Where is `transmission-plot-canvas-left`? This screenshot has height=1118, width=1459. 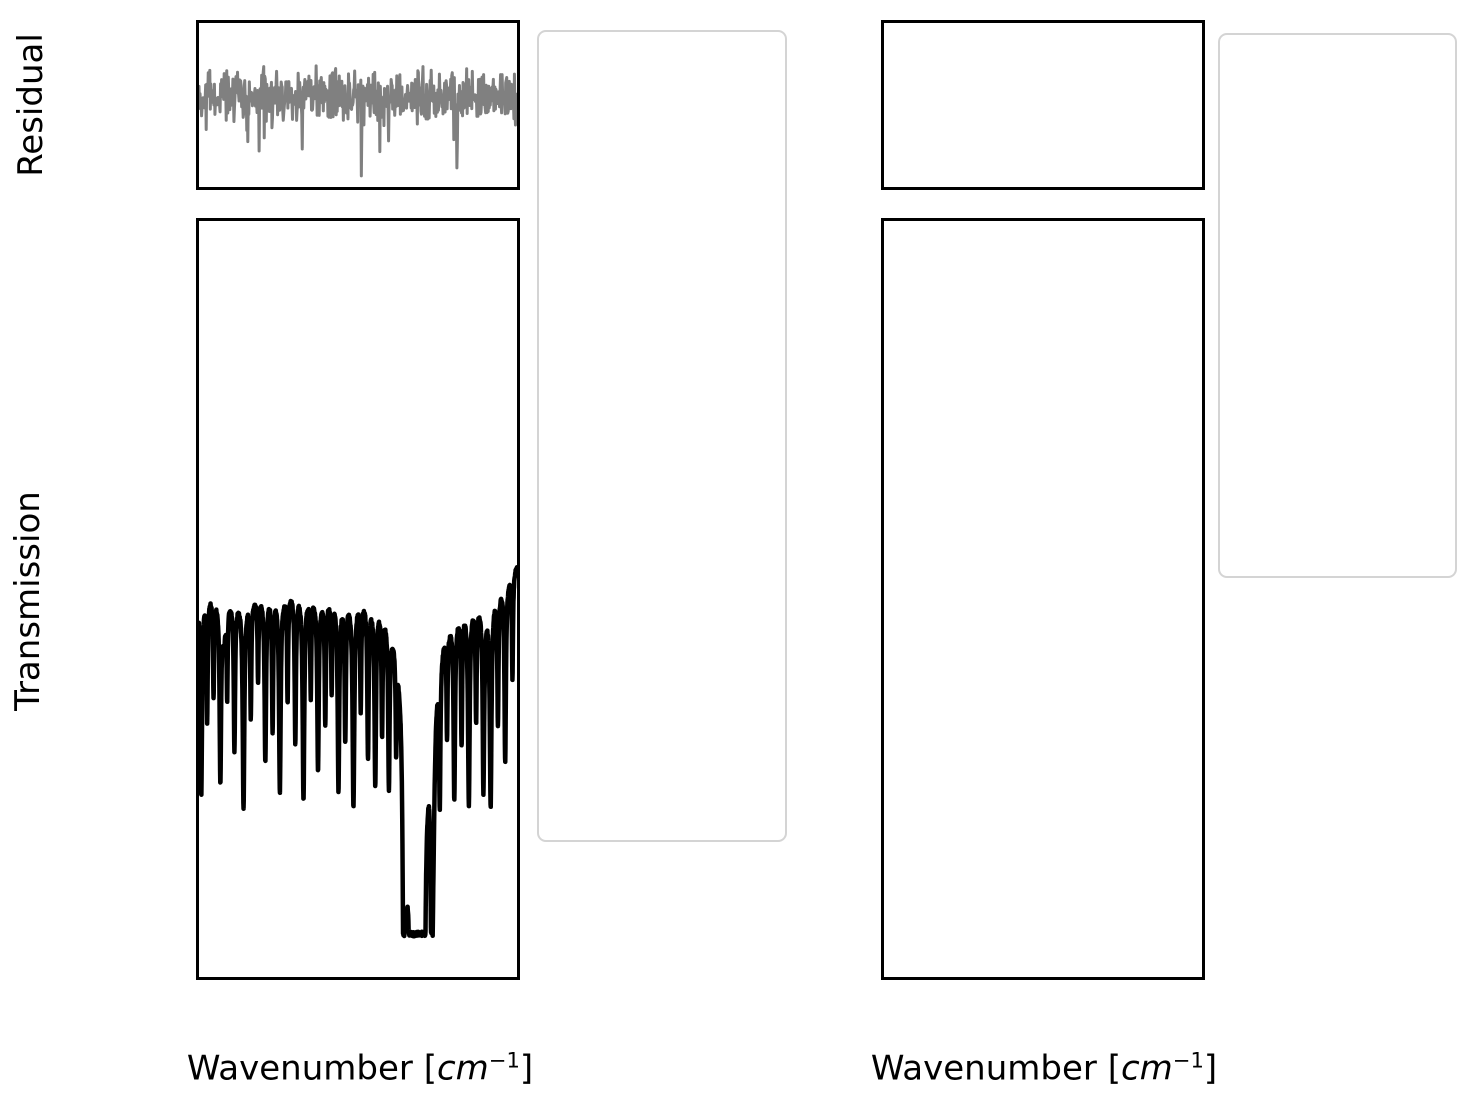
transmission-plot-canvas-left is located at coordinates (358, 599).